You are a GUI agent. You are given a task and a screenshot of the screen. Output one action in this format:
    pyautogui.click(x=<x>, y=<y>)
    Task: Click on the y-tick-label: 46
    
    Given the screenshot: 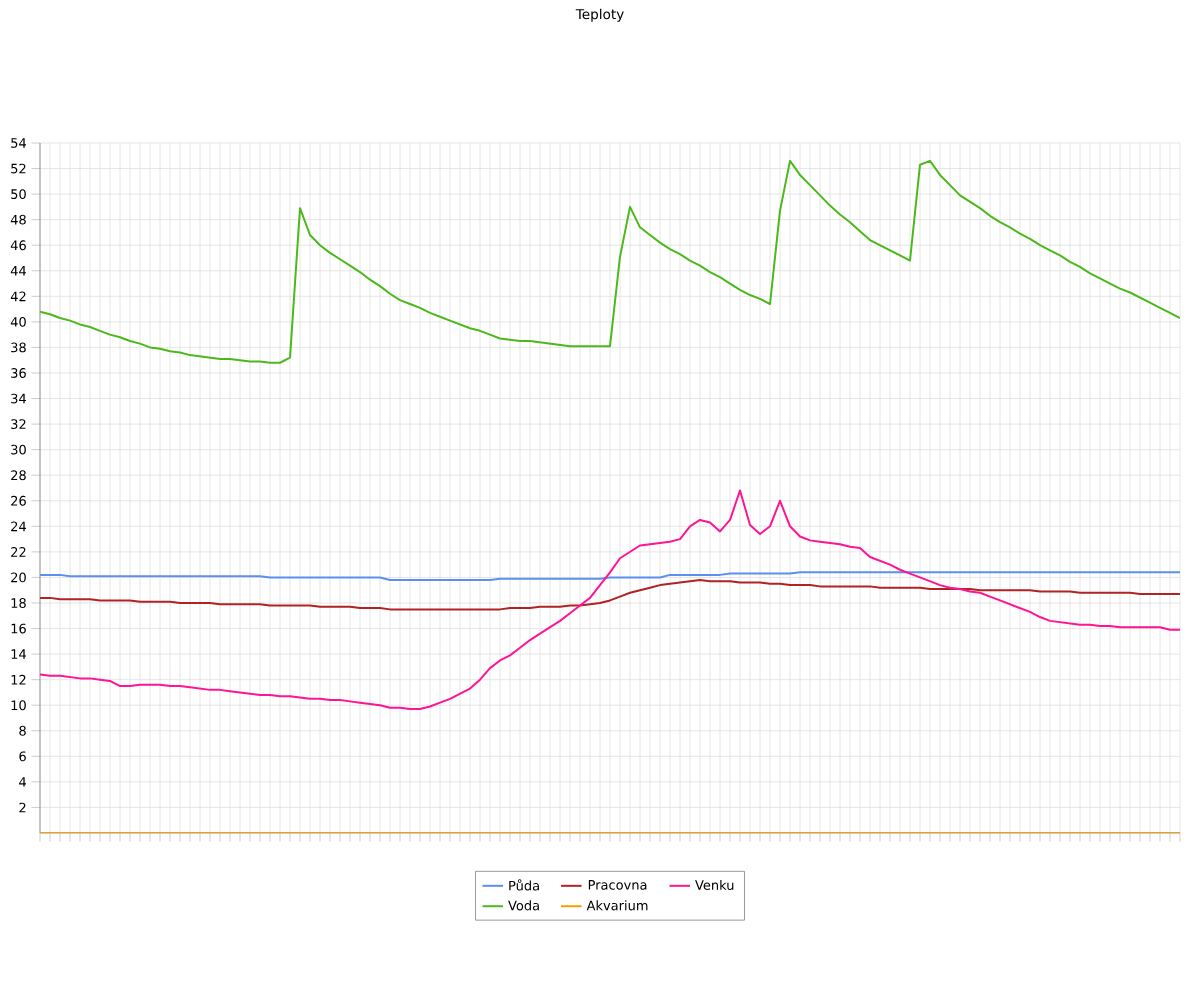 What is the action you would take?
    pyautogui.click(x=18, y=245)
    